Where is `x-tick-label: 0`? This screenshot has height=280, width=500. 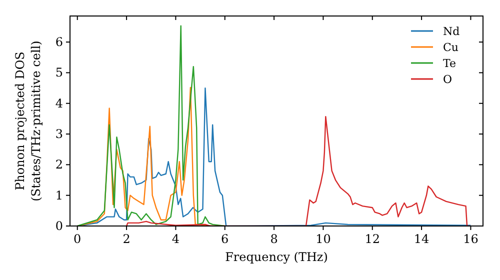 x-tick-label: 0 is located at coordinates (78, 239).